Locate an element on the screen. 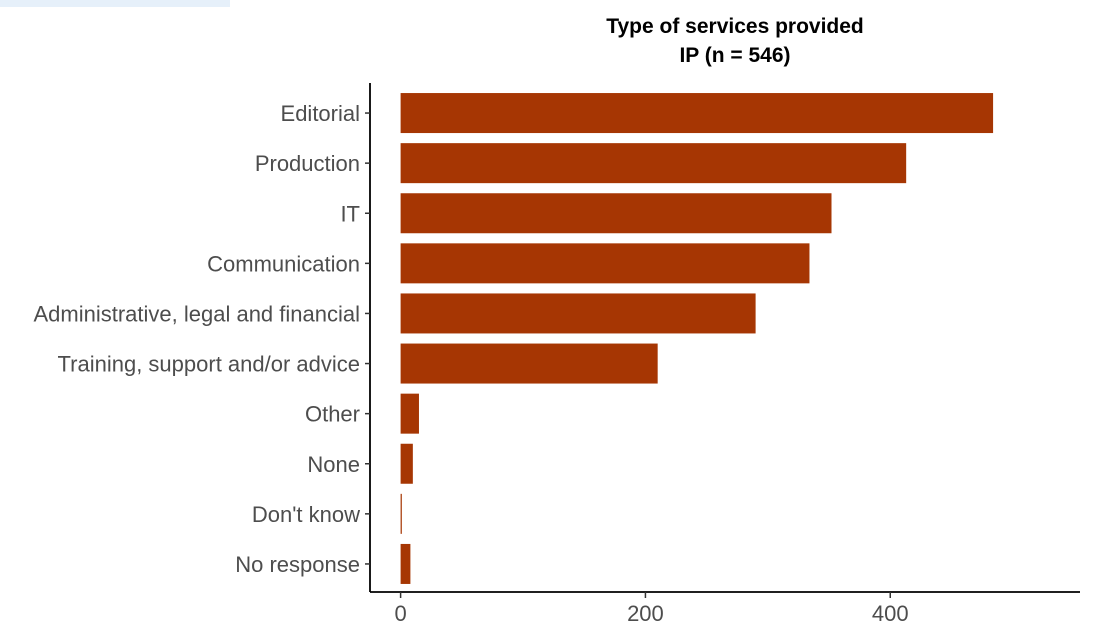  y-tick-label-9: No response is located at coordinates (297, 564).